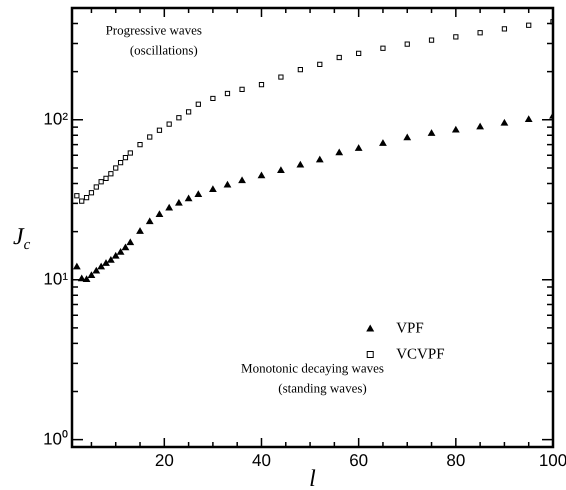  Describe the element at coordinates (55, 278) in the screenshot. I see `y-tick-label: 10¹` at that location.